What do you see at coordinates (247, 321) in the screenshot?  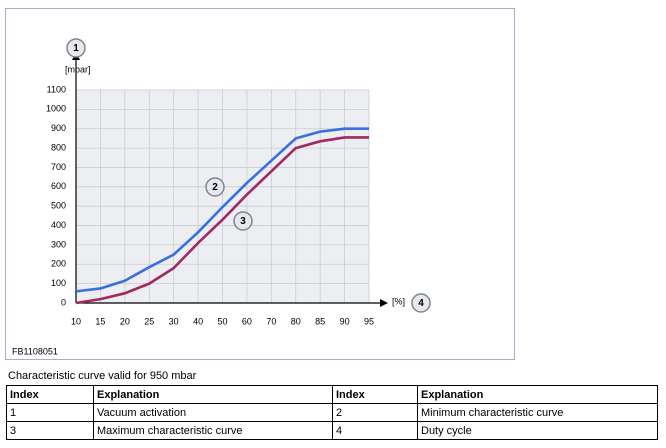 I see `x-tick-label: 60` at bounding box center [247, 321].